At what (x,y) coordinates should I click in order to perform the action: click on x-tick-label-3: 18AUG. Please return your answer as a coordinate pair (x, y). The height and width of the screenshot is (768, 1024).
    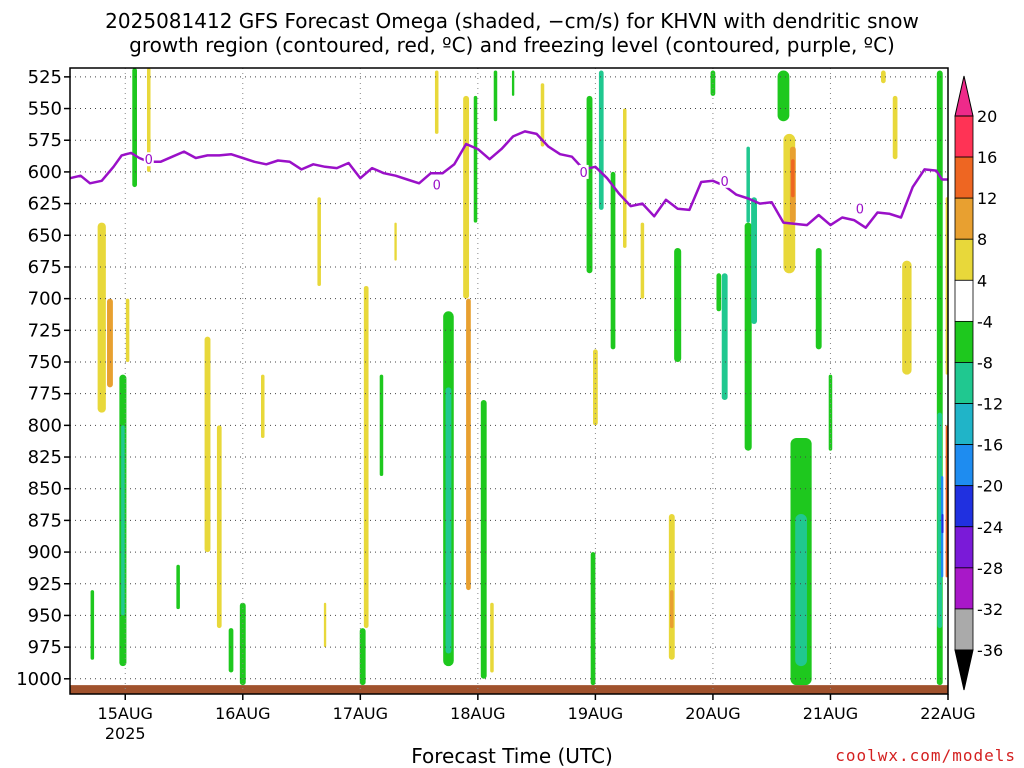
    Looking at the image, I should click on (477, 713).